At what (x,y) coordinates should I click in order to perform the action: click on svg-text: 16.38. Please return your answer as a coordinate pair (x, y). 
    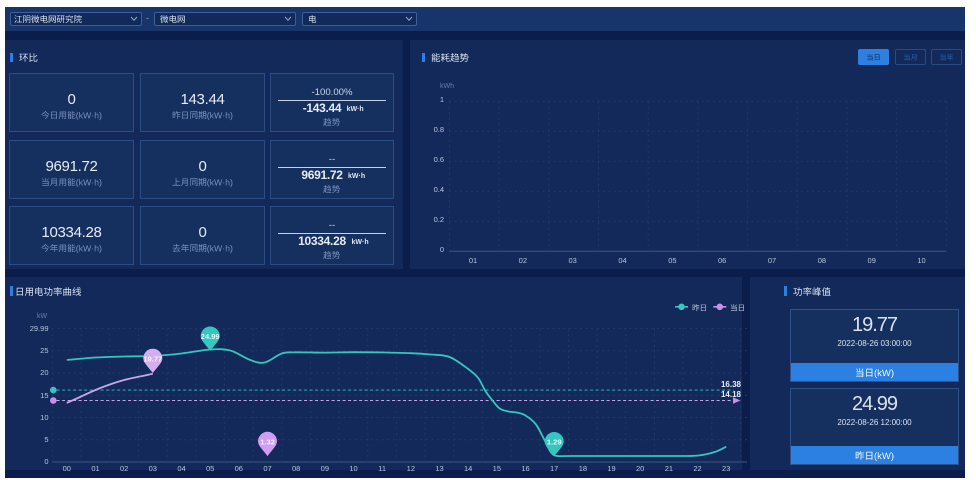
    Looking at the image, I should click on (731, 384).